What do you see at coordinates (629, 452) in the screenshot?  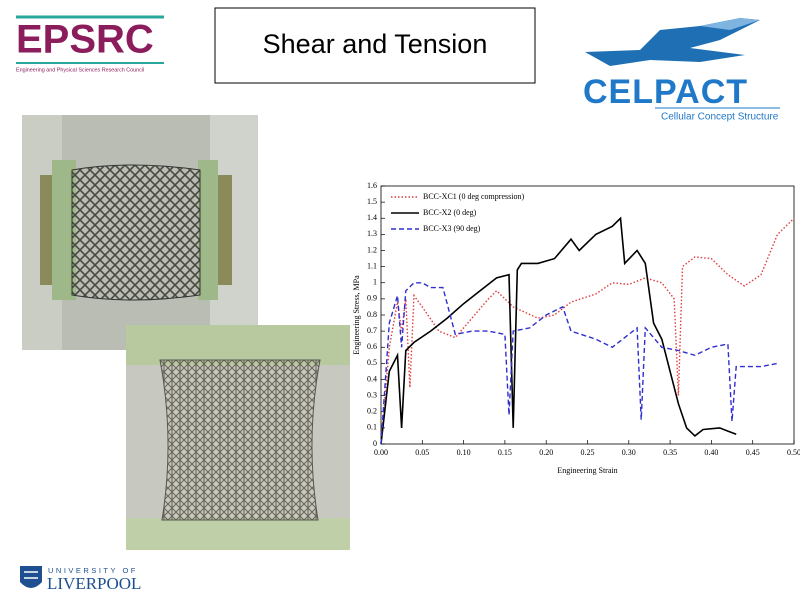 I see `x-tick-label: 0.30` at bounding box center [629, 452].